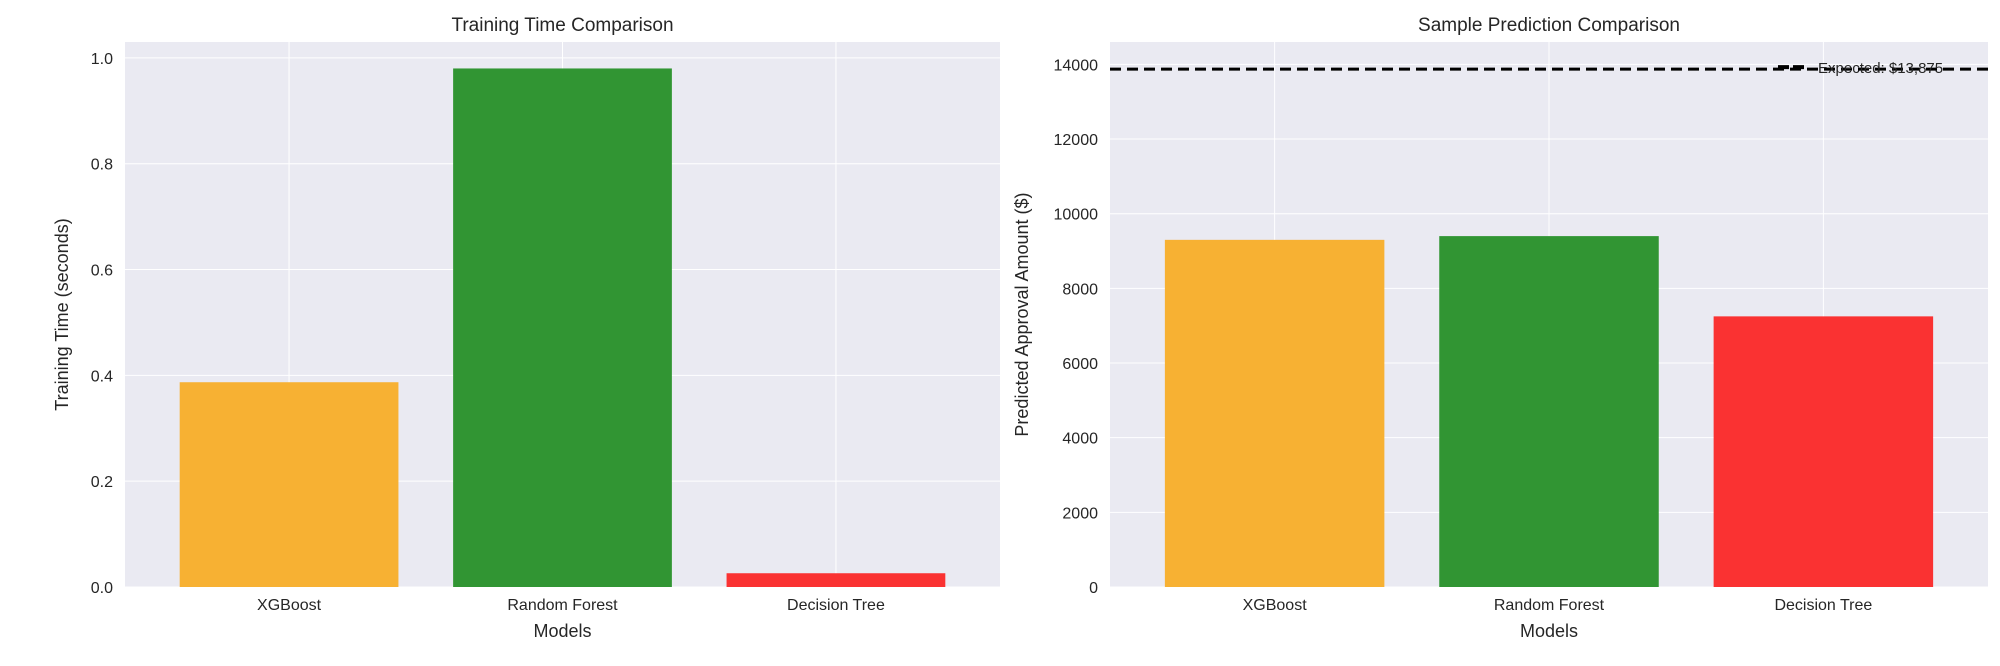 Image resolution: width=2000 pixels, height=666 pixels. What do you see at coordinates (1823, 451) in the screenshot?
I see `chart2-bar-decision-tree` at bounding box center [1823, 451].